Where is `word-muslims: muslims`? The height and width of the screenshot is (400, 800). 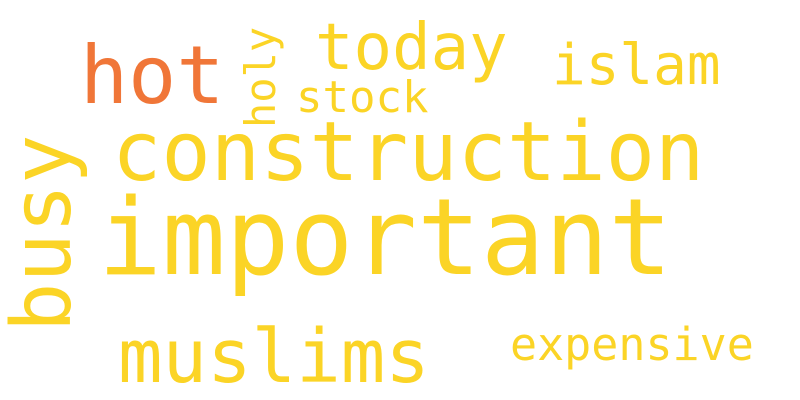 word-muslims: muslims is located at coordinates (274, 357).